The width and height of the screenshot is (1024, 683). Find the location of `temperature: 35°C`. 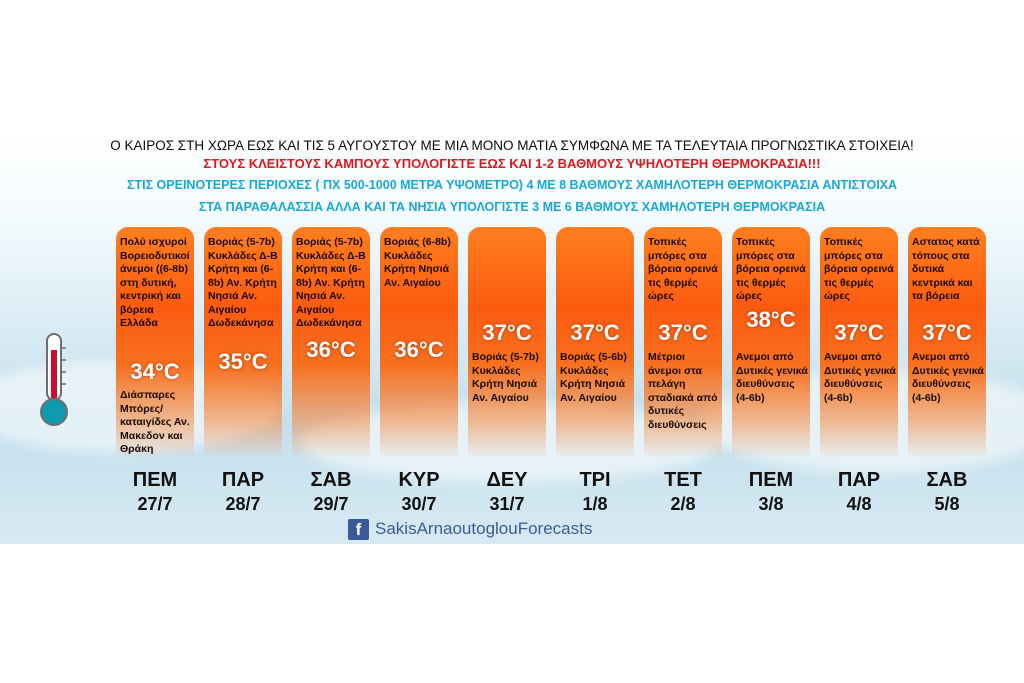

temperature: 35°C is located at coordinates (243, 361).